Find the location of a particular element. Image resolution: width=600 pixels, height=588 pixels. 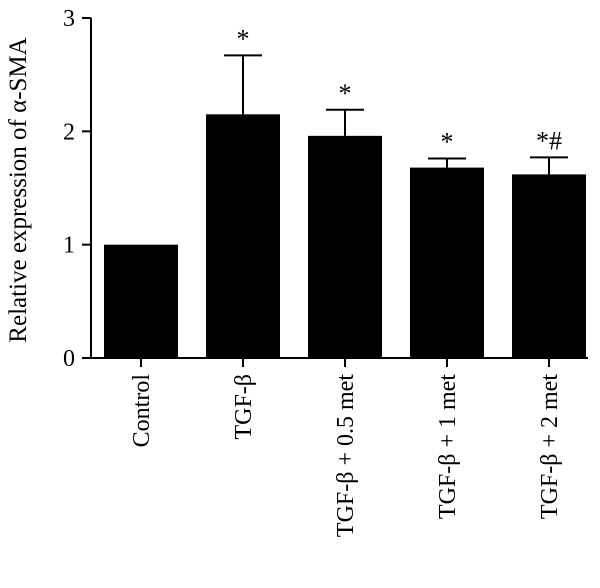

x-axis is located at coordinates (339, 362).